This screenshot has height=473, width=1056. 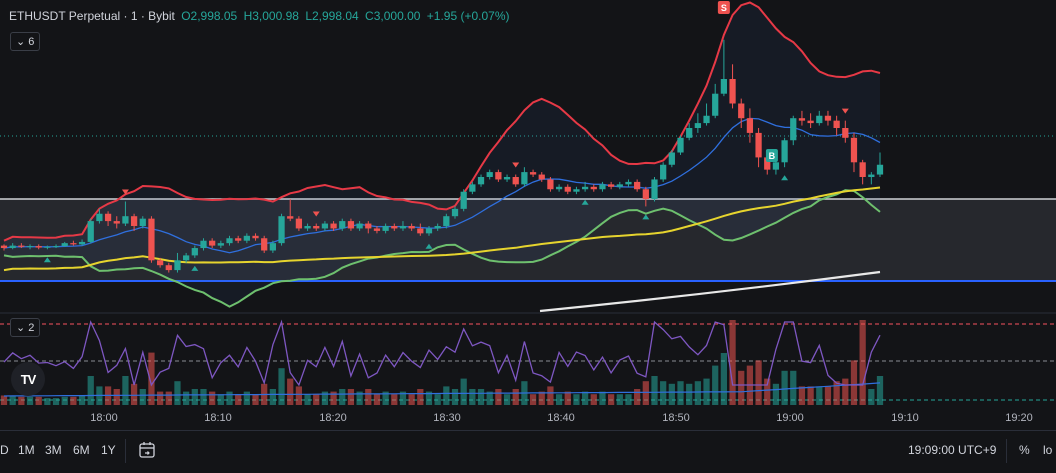 What do you see at coordinates (92, 16) in the screenshot?
I see `symbol-name: ETHUSDT Perpetual · 1 · Bybit` at bounding box center [92, 16].